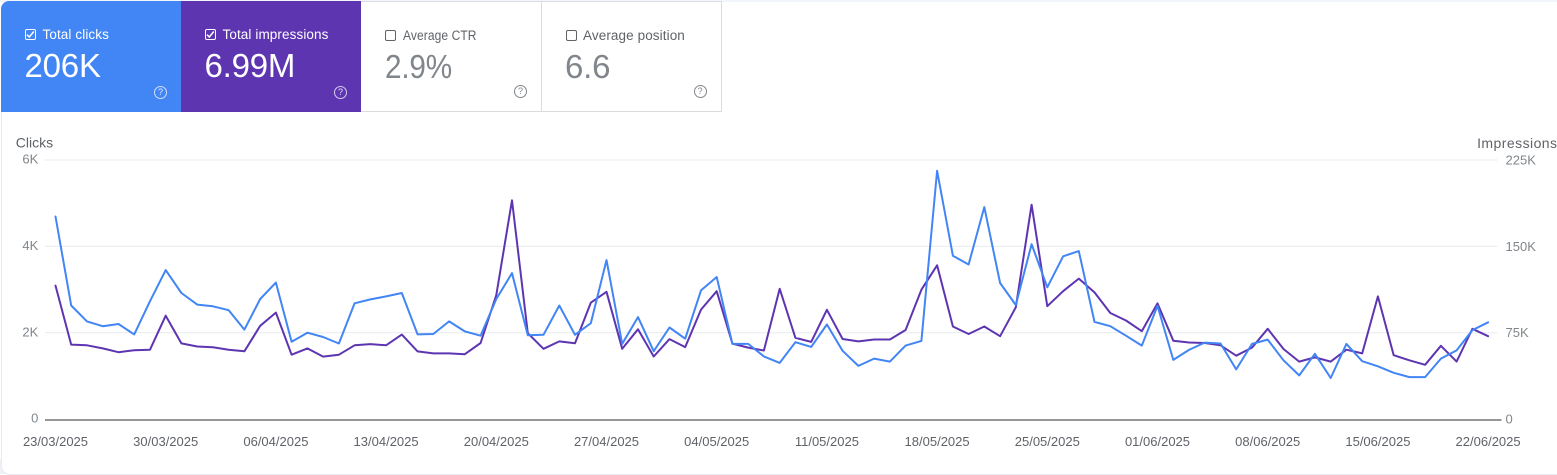 Image resolution: width=1557 pixels, height=475 pixels. What do you see at coordinates (496, 441) in the screenshot?
I see `svg-text: 20/04/2025` at bounding box center [496, 441].